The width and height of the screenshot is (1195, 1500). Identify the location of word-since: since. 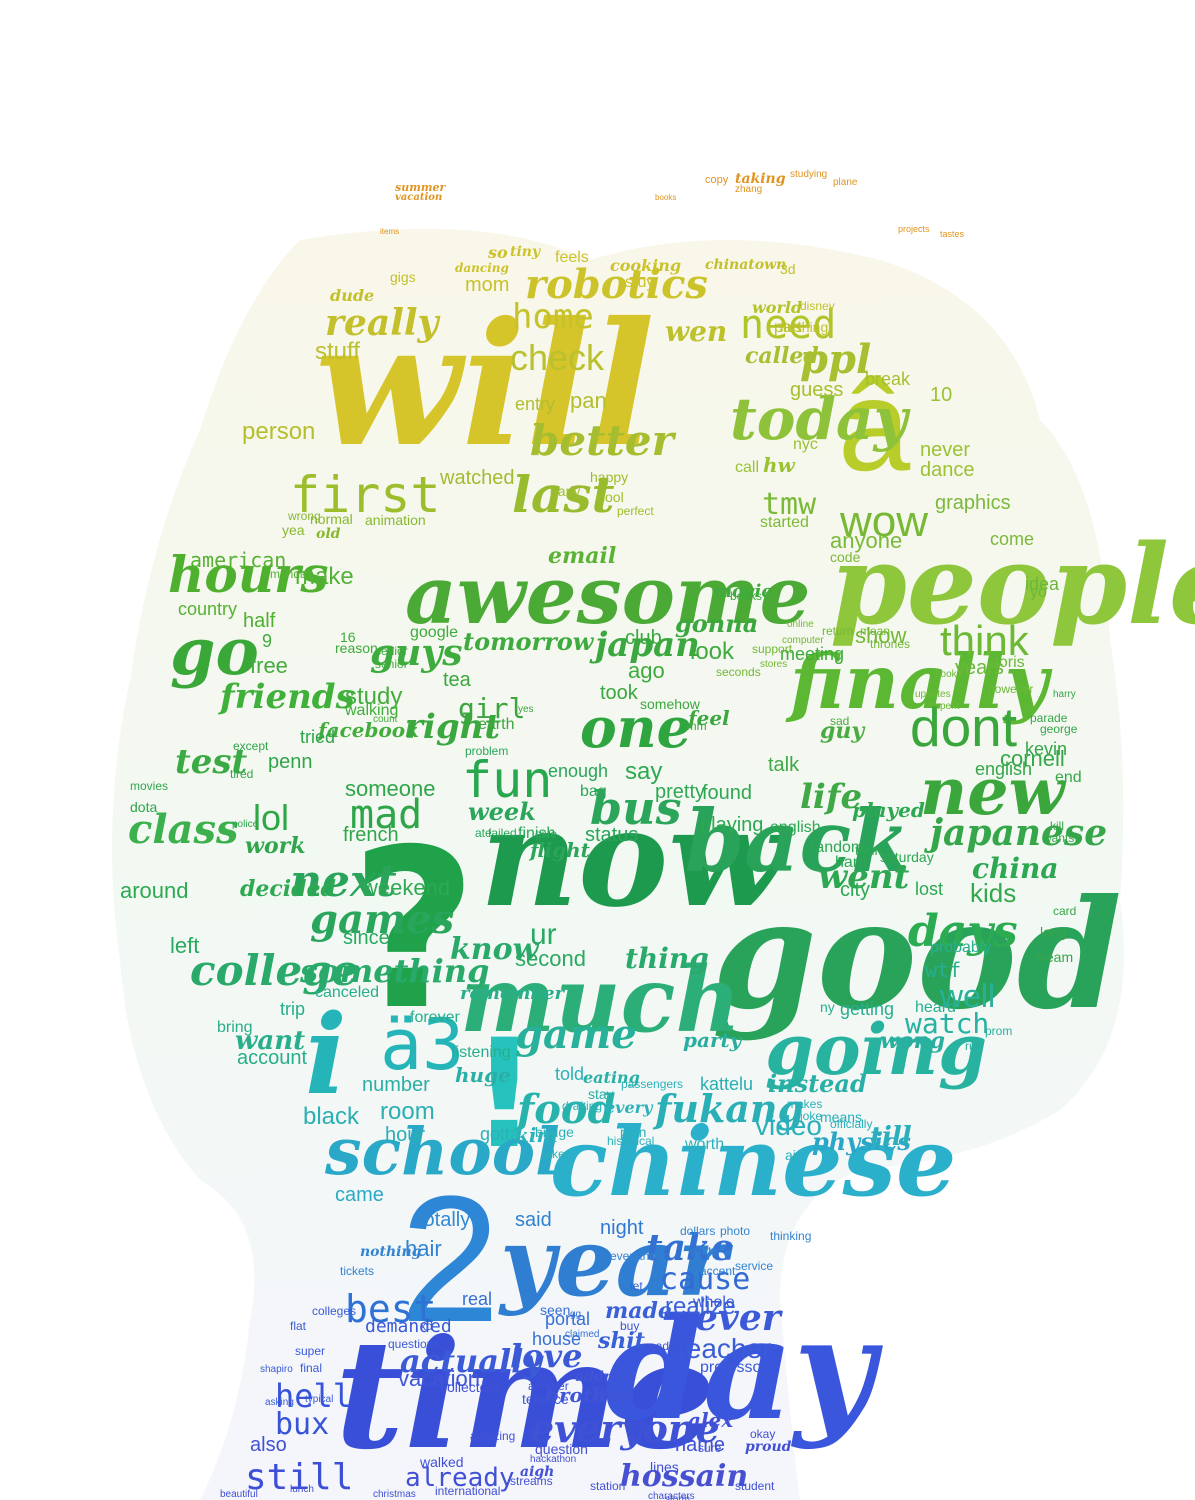
(366, 938).